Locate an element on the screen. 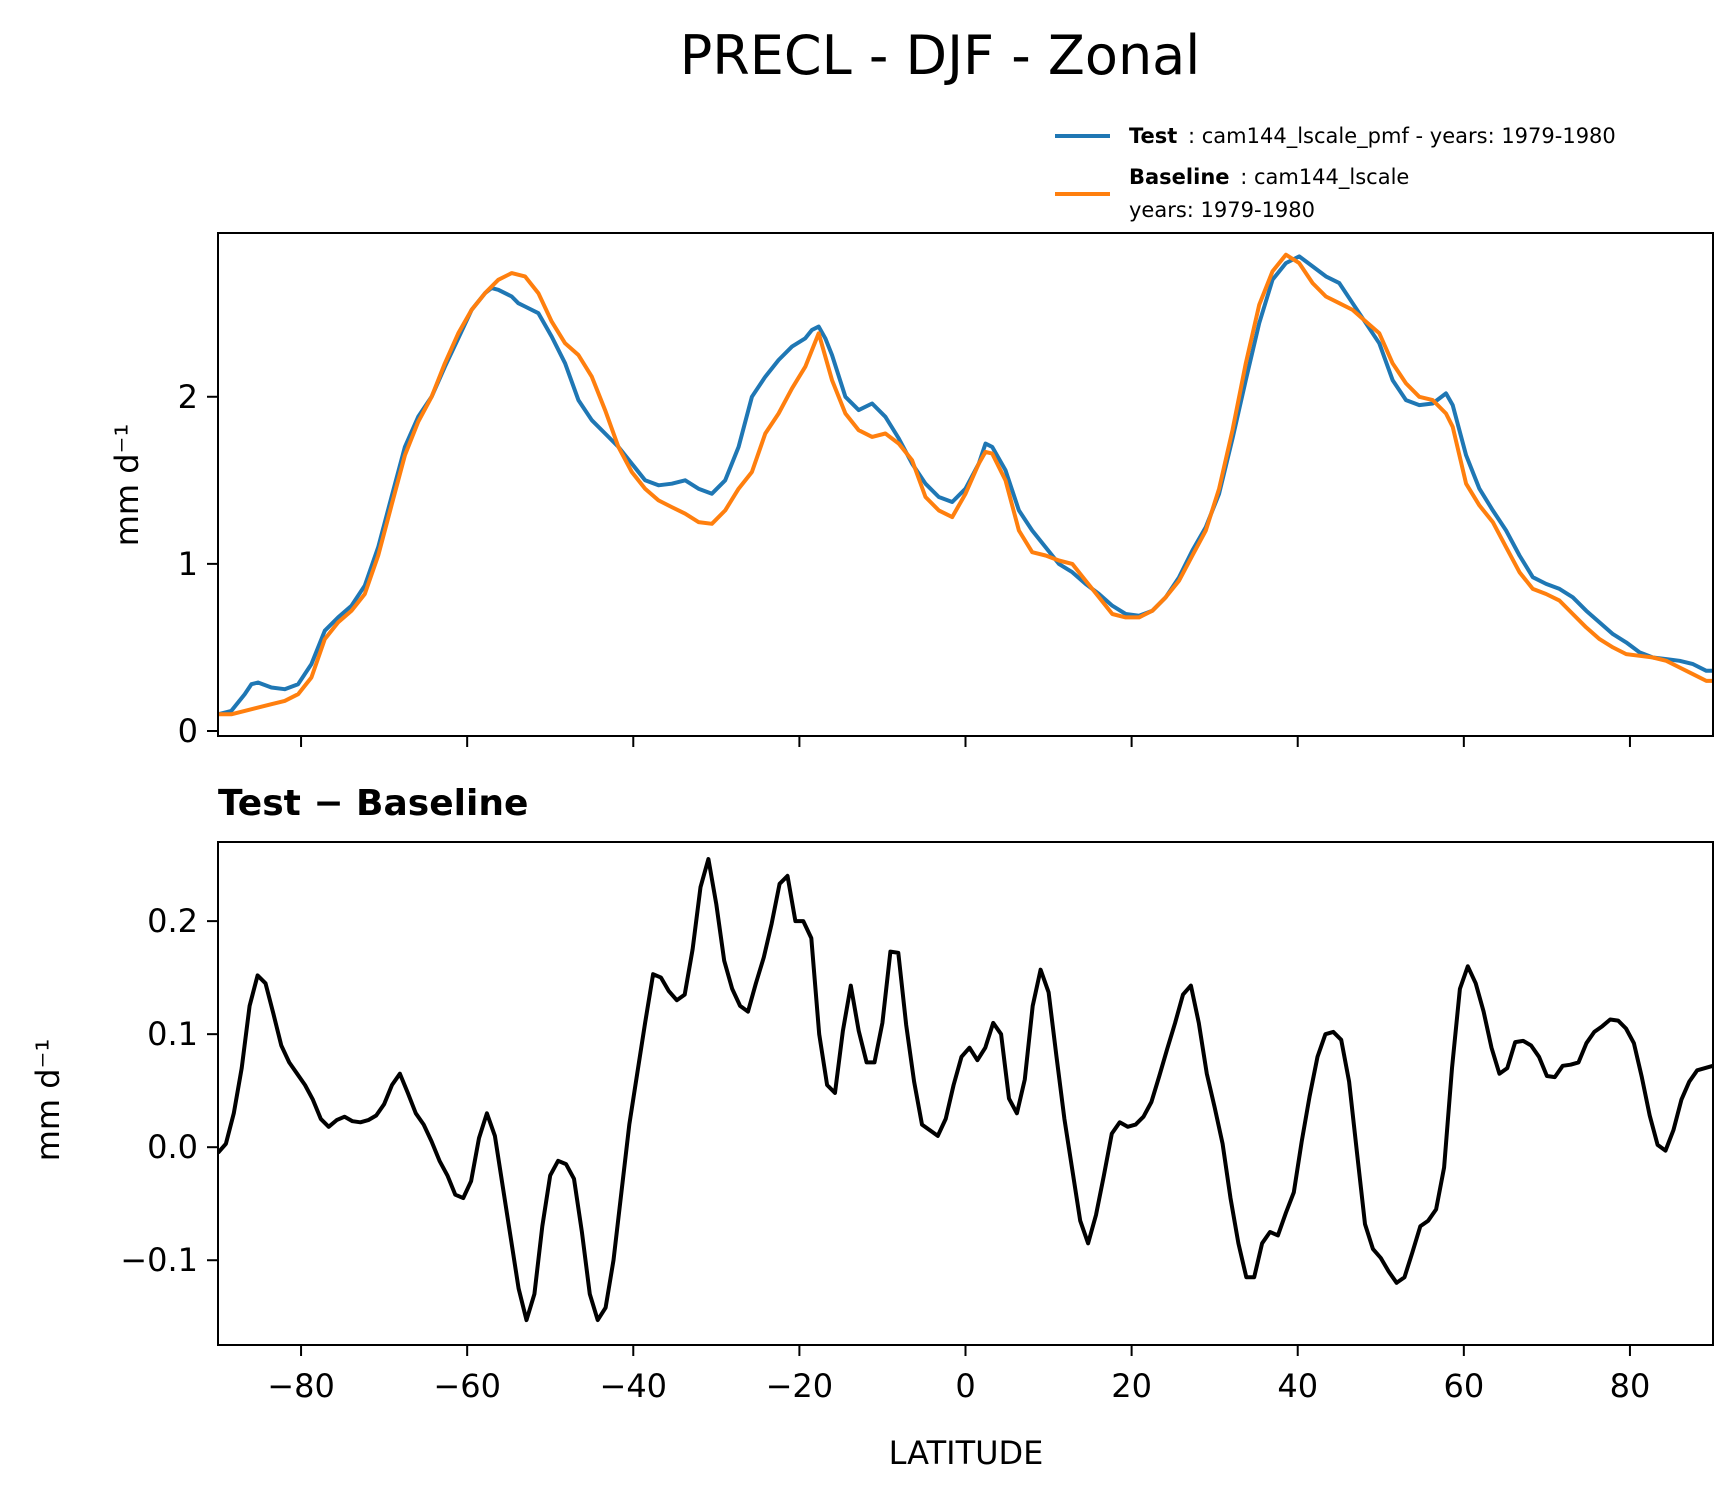 The height and width of the screenshot is (1496, 1735). x-tick-label: −40 is located at coordinates (634, 1386).